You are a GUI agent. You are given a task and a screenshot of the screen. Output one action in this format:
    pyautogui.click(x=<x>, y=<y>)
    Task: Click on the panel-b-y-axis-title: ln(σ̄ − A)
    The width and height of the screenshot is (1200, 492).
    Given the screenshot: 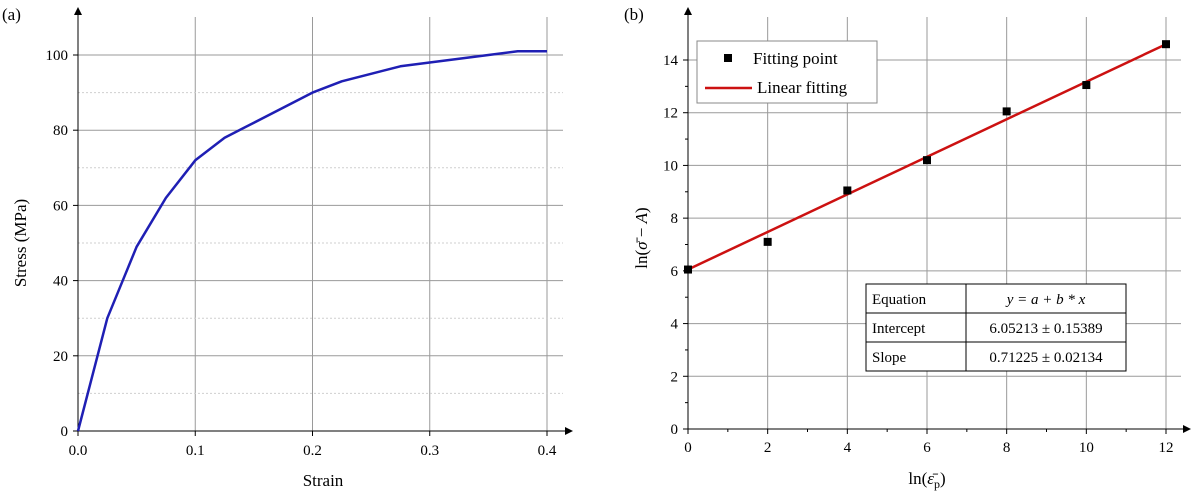 What is the action you would take?
    pyautogui.click(x=641, y=237)
    